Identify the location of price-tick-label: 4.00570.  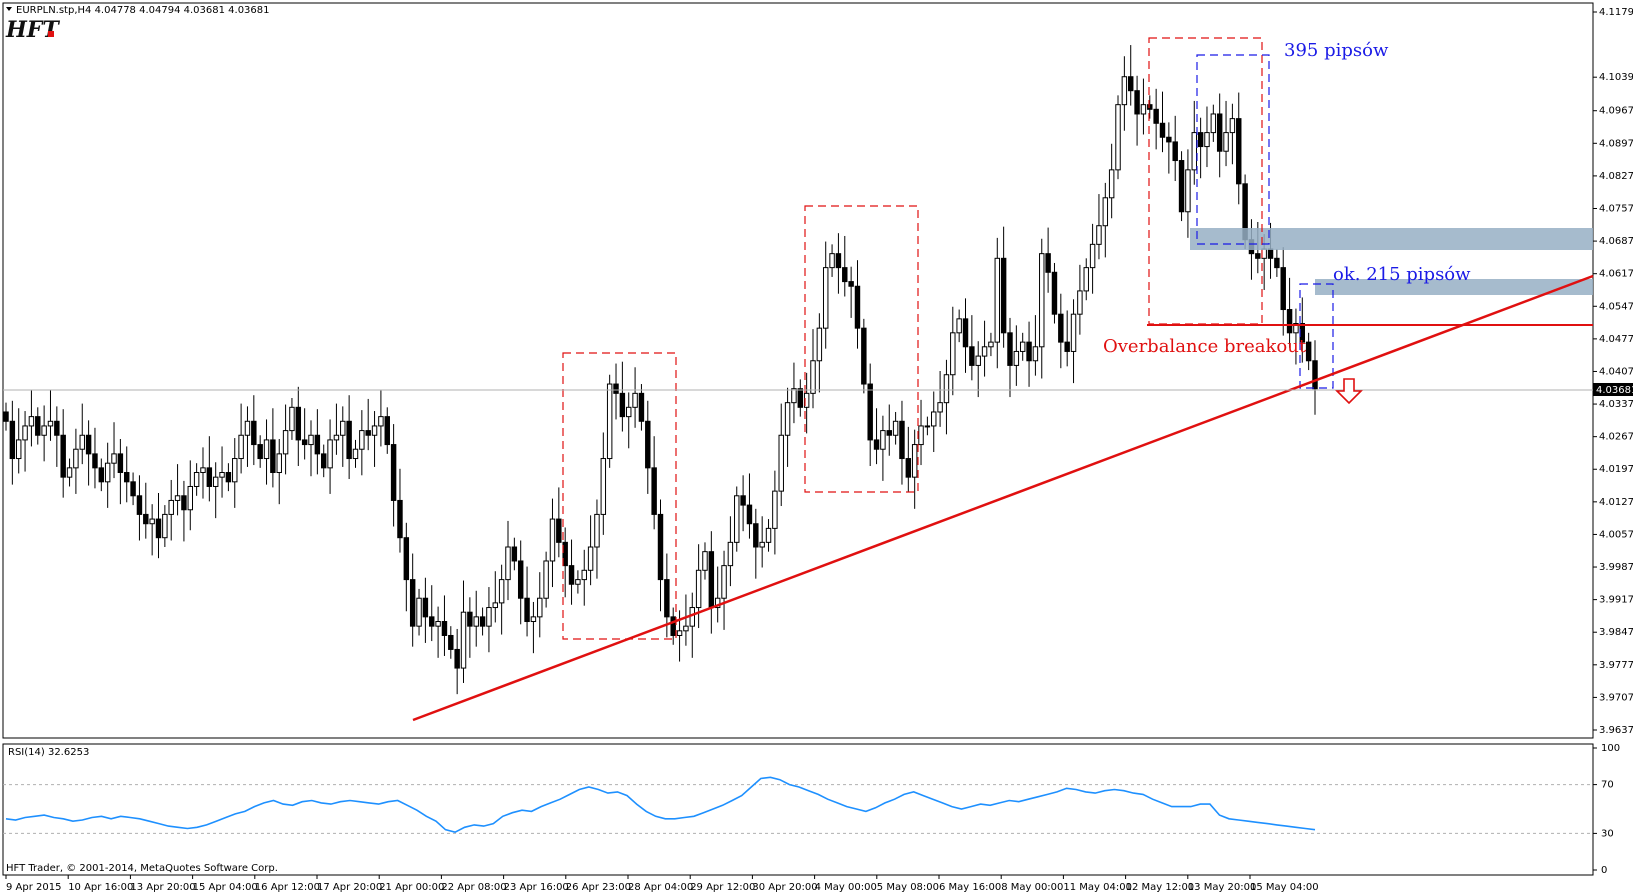
(1616, 534).